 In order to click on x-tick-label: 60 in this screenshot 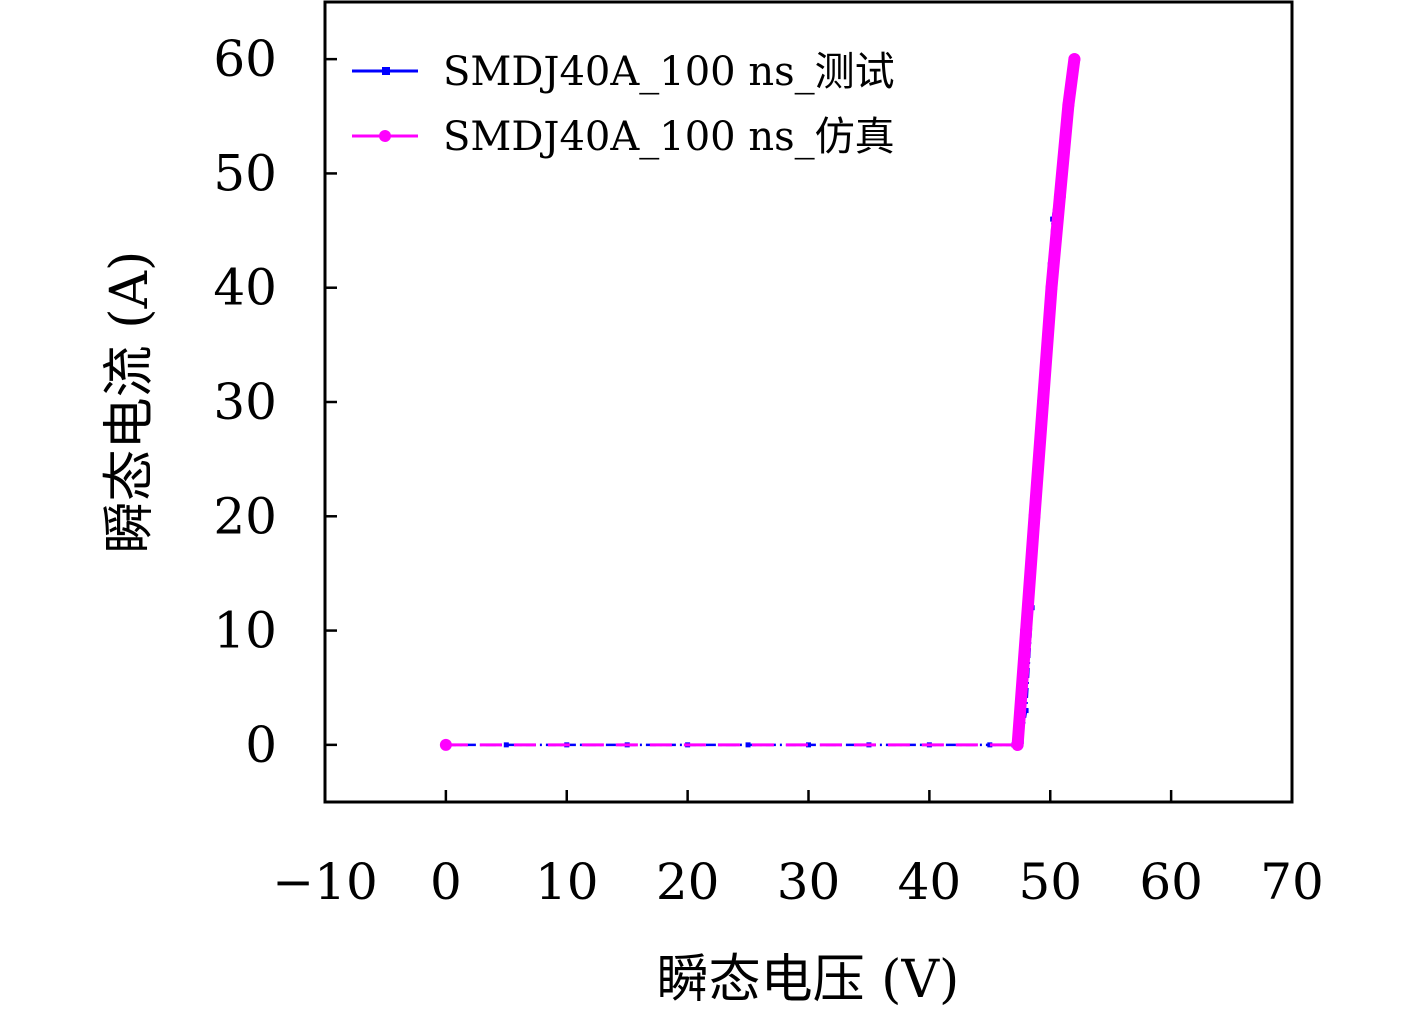, I will do `click(1171, 882)`.